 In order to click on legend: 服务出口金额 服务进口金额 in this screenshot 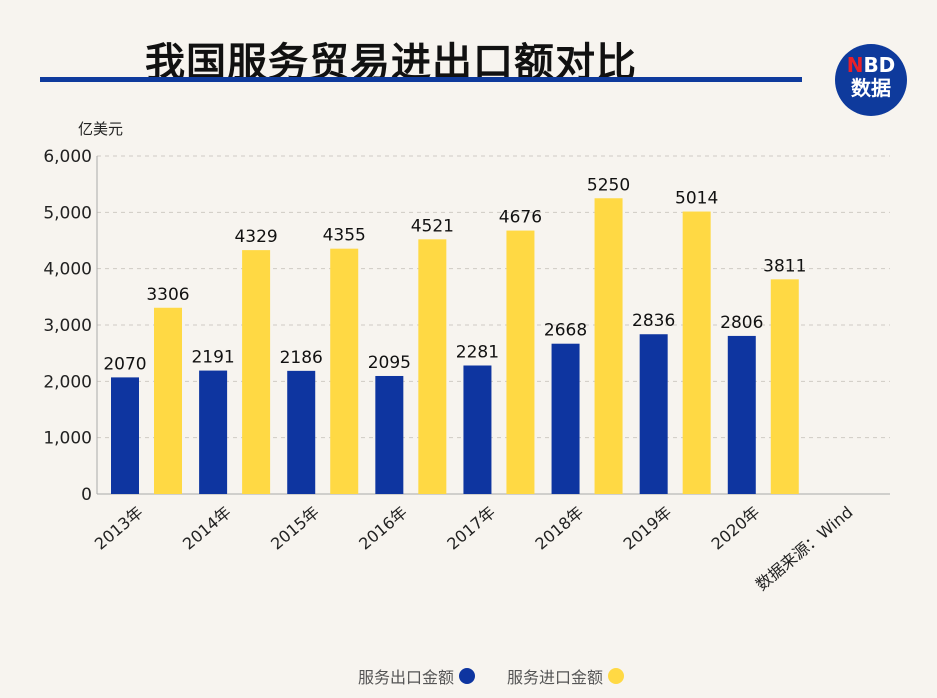, I will do `click(507, 676)`.